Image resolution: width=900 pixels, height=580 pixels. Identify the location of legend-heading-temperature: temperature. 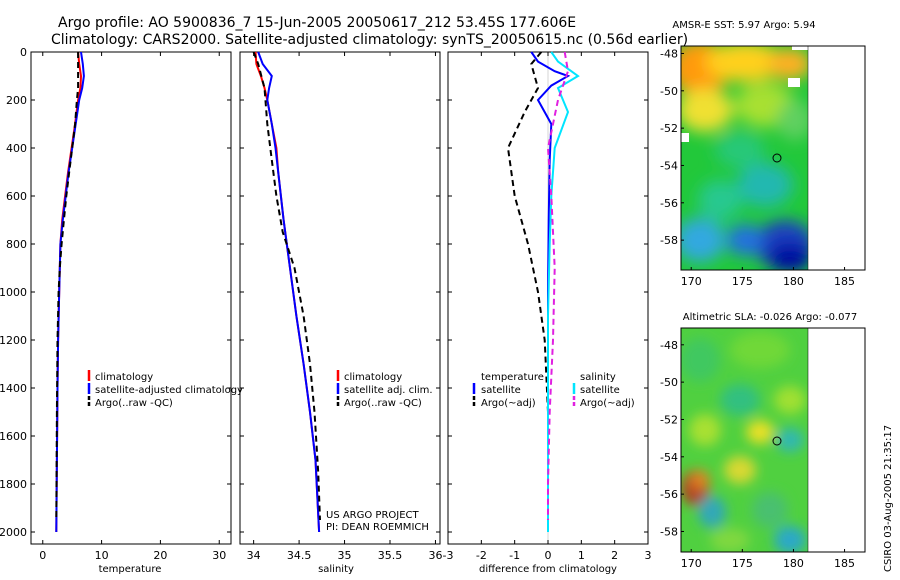
(512, 377).